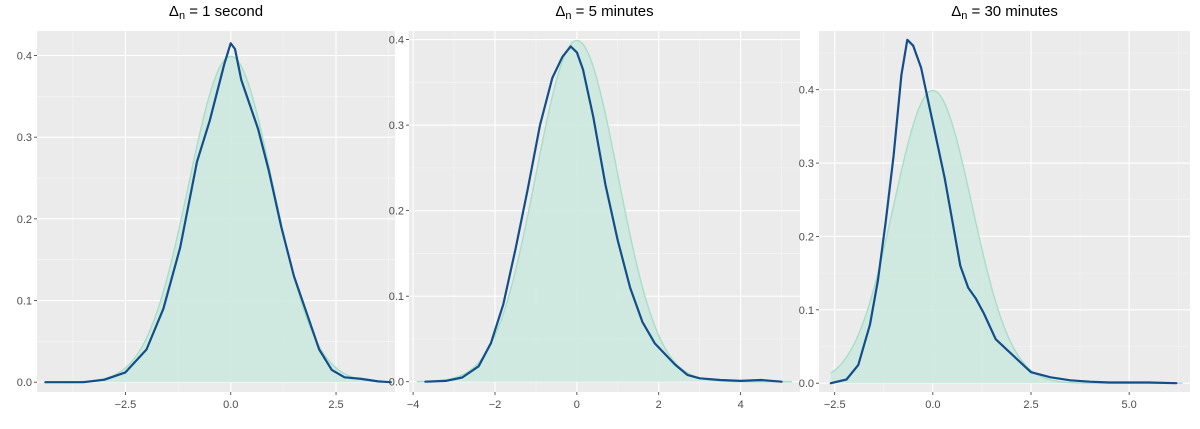  What do you see at coordinates (413, 405) in the screenshot?
I see `x-tick-label: −4` at bounding box center [413, 405].